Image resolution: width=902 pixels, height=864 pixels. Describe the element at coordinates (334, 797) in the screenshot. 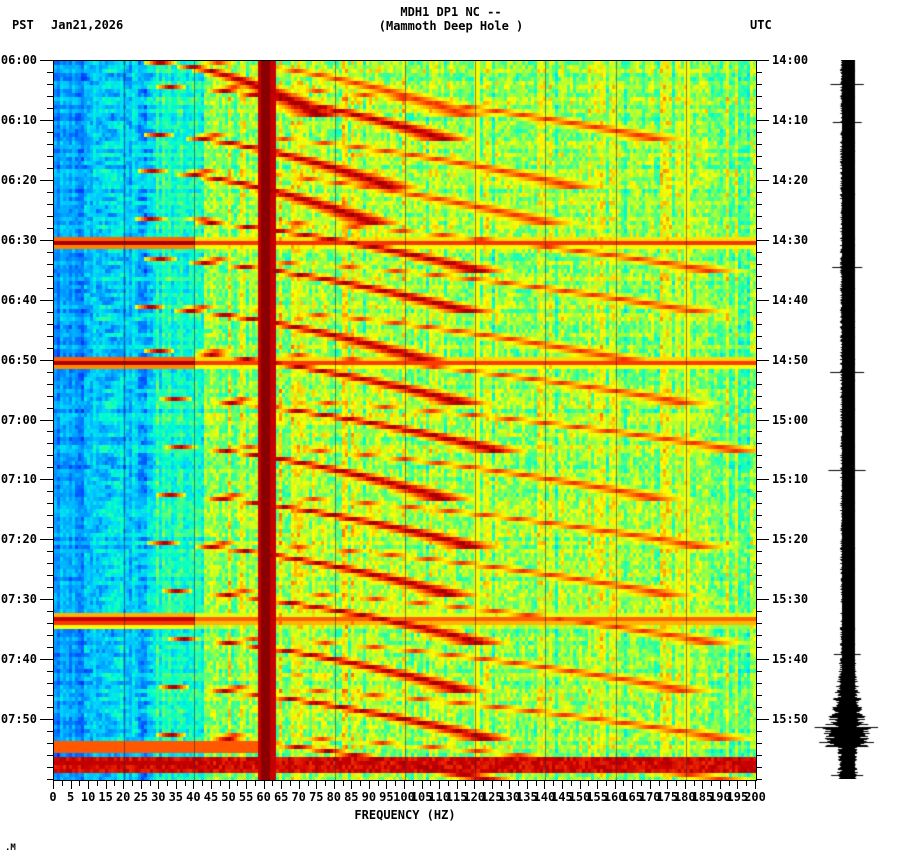

I see `freq-label: 80` at that location.